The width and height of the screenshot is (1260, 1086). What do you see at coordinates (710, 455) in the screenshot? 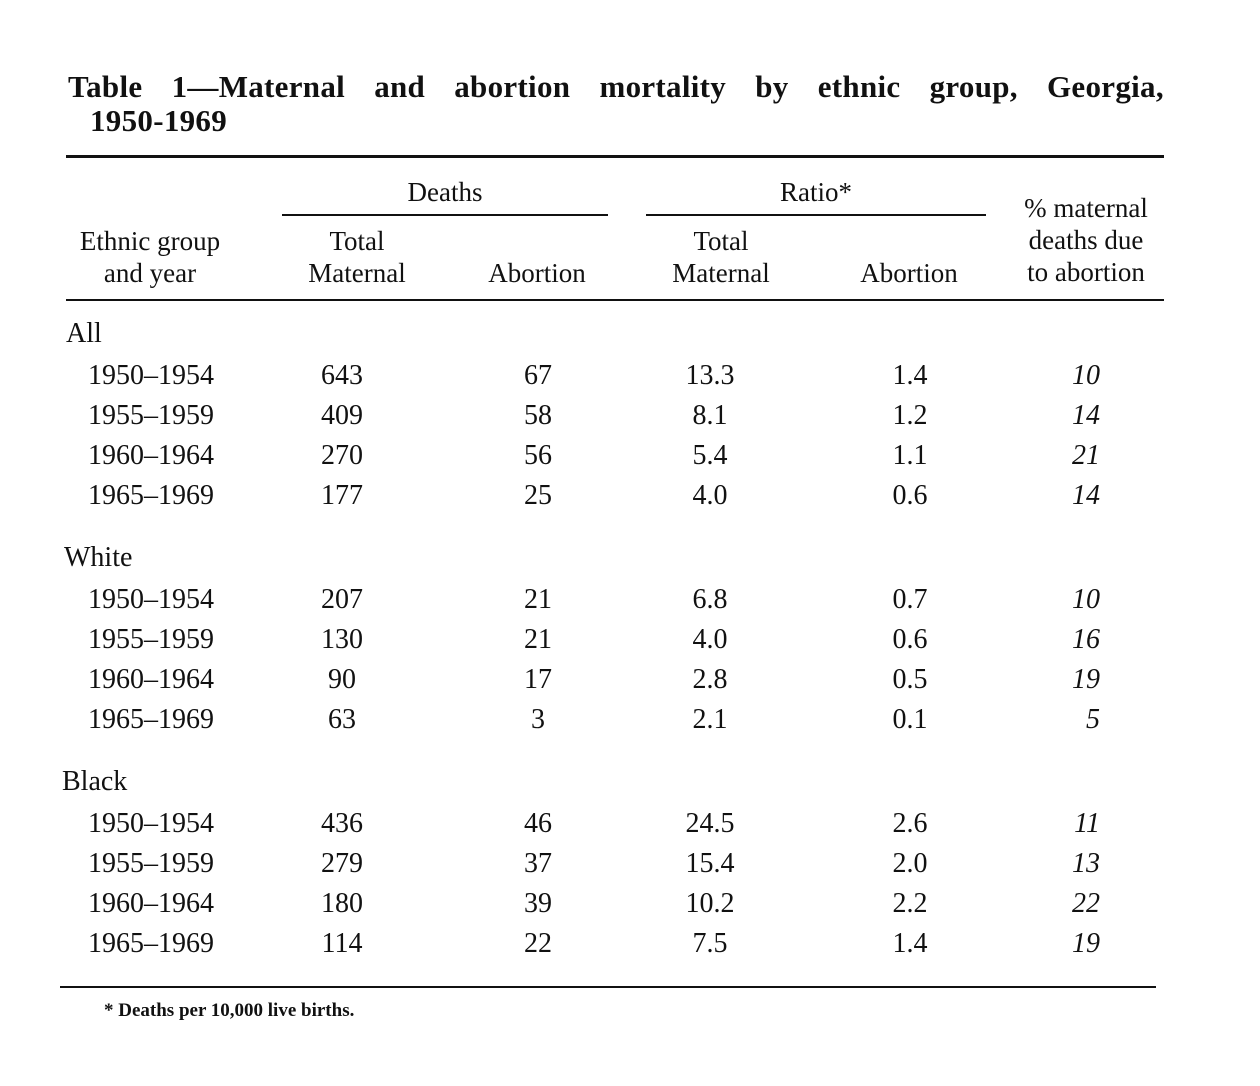
I see `ratio-total-cell: 5.4` at bounding box center [710, 455].